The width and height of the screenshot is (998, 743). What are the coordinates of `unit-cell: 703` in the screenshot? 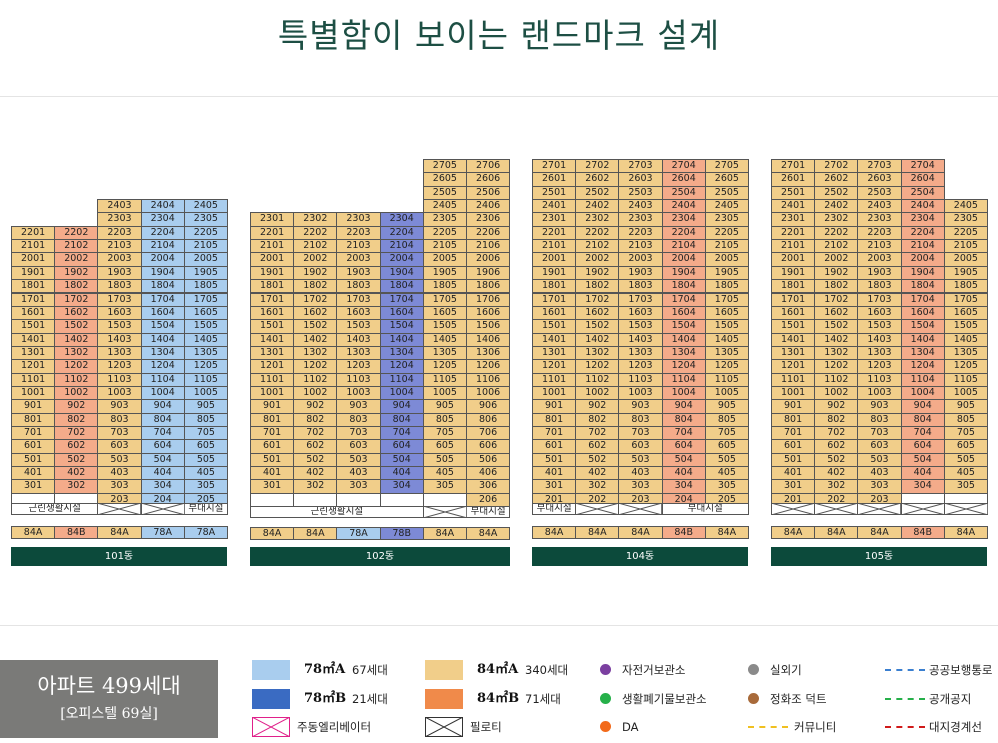 It's located at (640, 433).